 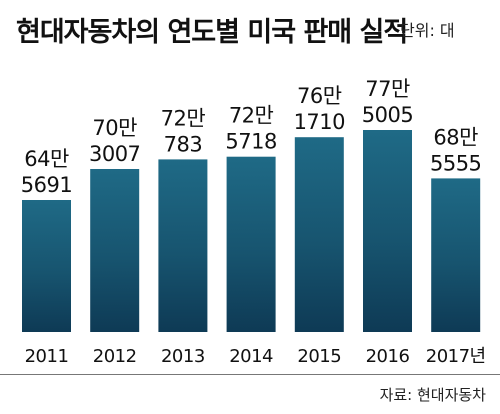 What do you see at coordinates (455, 163) in the screenshot?
I see `data-label-2017년-line2: 5555` at bounding box center [455, 163].